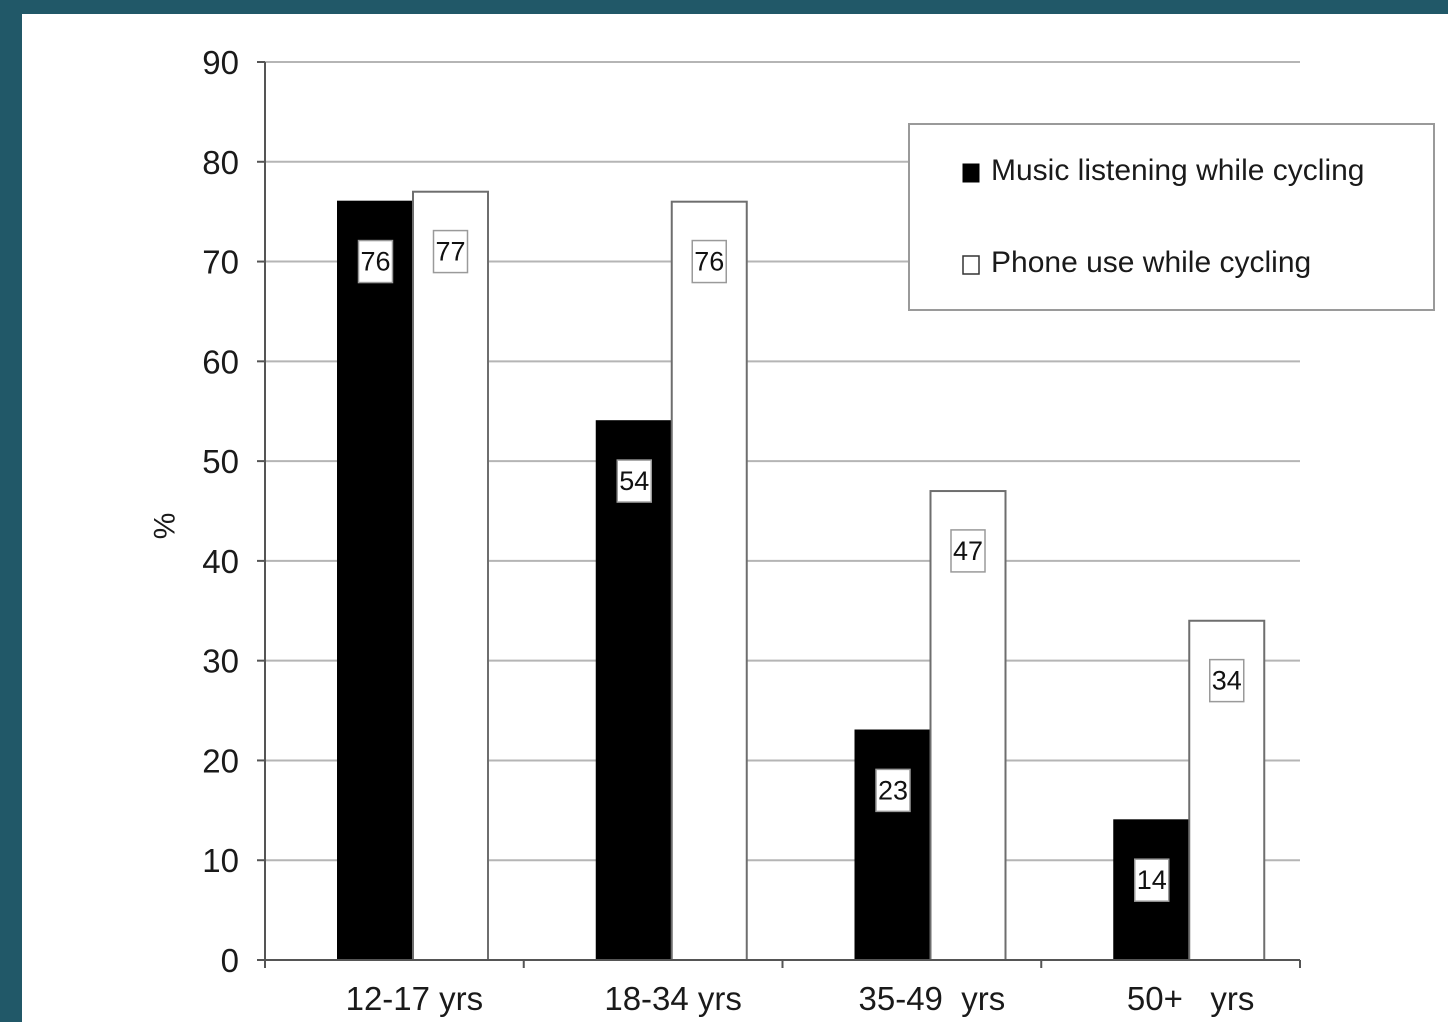 The height and width of the screenshot is (1022, 1448). I want to click on x-category-label-3: 50+ yrs, so click(1190, 998).